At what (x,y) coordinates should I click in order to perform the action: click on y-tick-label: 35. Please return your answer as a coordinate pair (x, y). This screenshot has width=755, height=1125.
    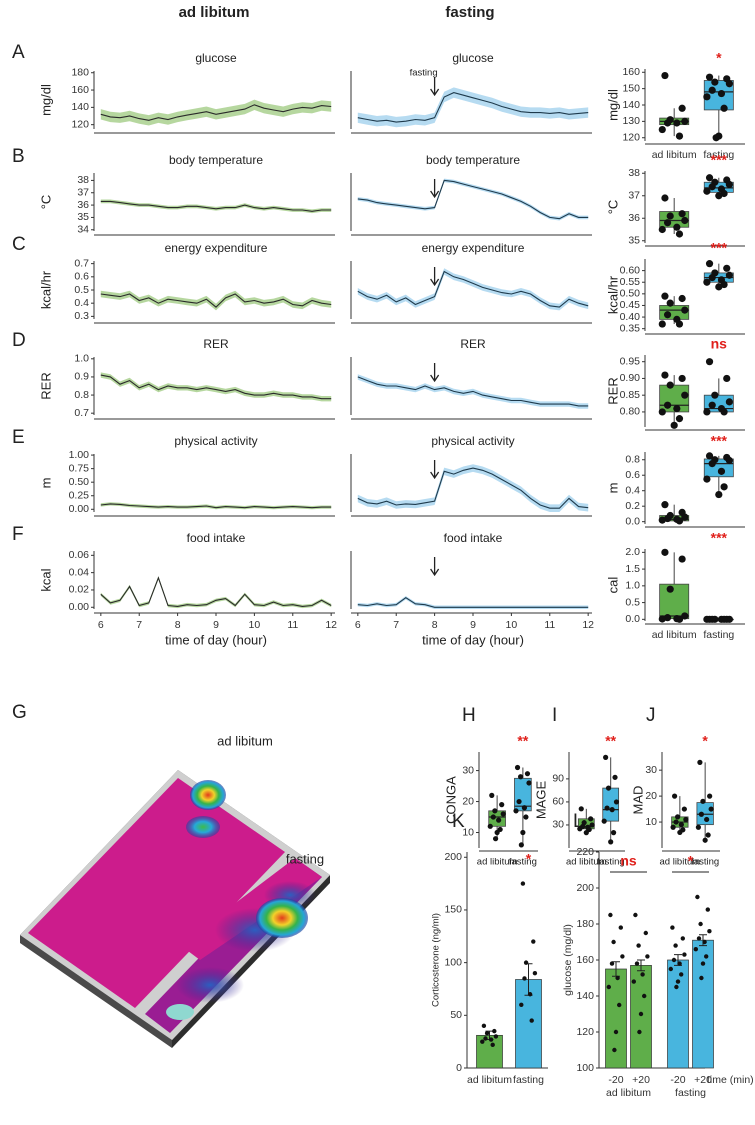
    Looking at the image, I should click on (83, 217).